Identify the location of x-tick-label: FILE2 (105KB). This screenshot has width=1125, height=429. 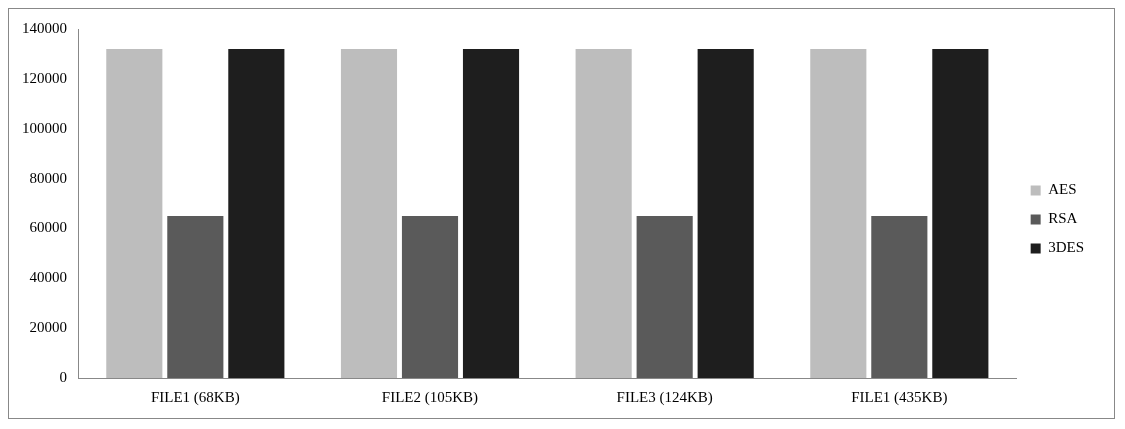
(430, 397).